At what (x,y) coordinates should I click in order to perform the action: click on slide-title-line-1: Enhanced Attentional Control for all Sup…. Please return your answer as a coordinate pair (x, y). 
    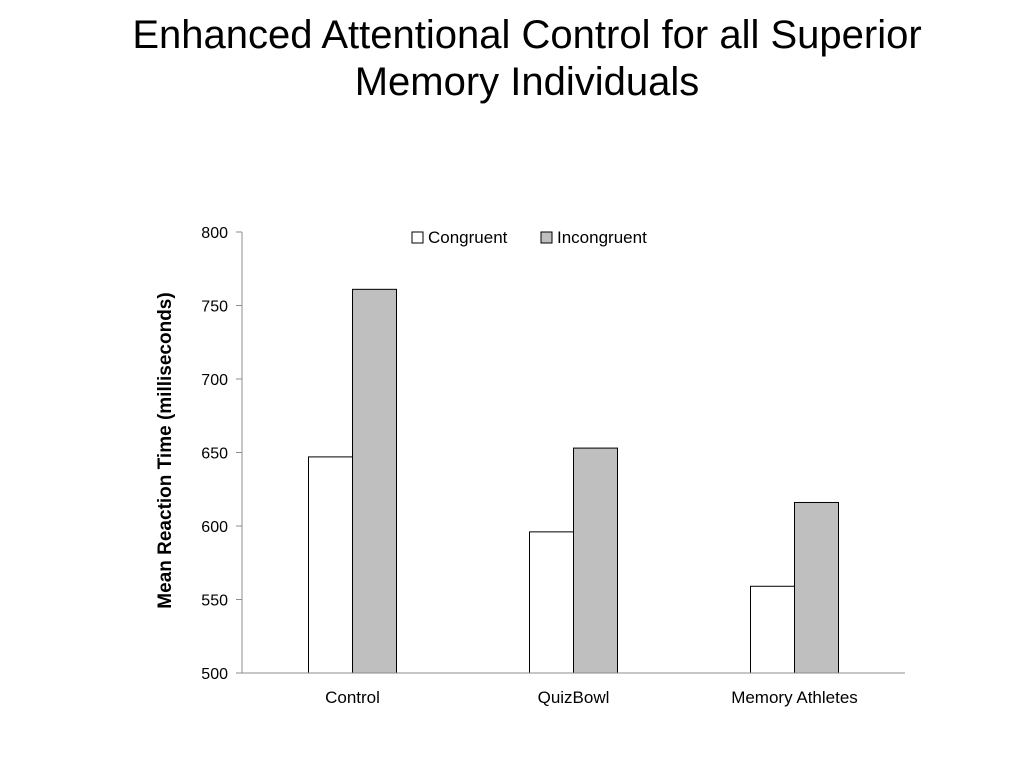
    Looking at the image, I should click on (527, 35).